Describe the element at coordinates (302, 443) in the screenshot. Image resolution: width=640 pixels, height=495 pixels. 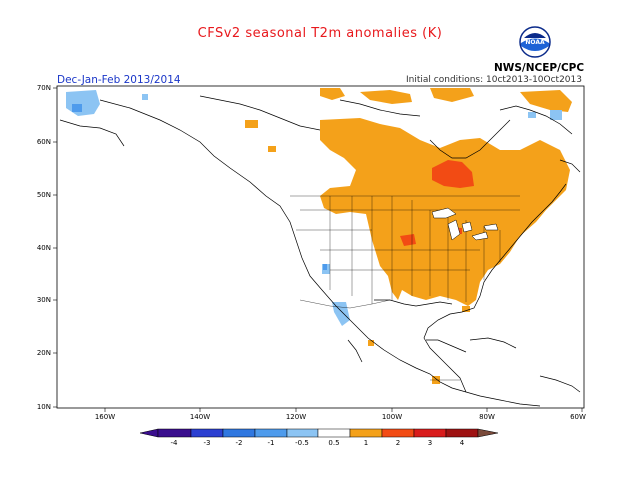
I see `colorbar-label: -0.5` at that location.